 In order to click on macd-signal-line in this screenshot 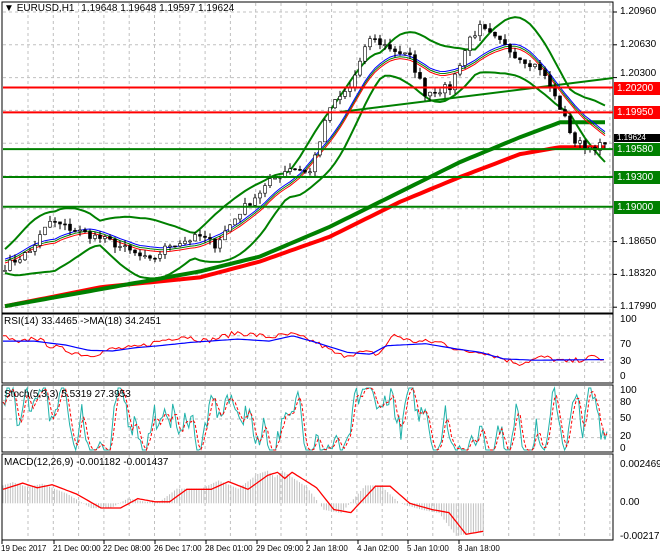, I will do `click(243, 503)`.